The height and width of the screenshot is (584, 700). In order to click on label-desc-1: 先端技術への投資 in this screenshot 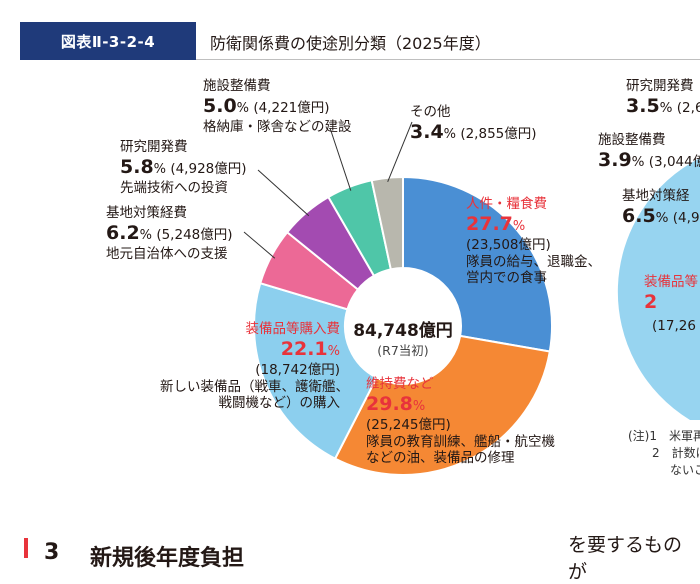, I will do `click(174, 187)`.